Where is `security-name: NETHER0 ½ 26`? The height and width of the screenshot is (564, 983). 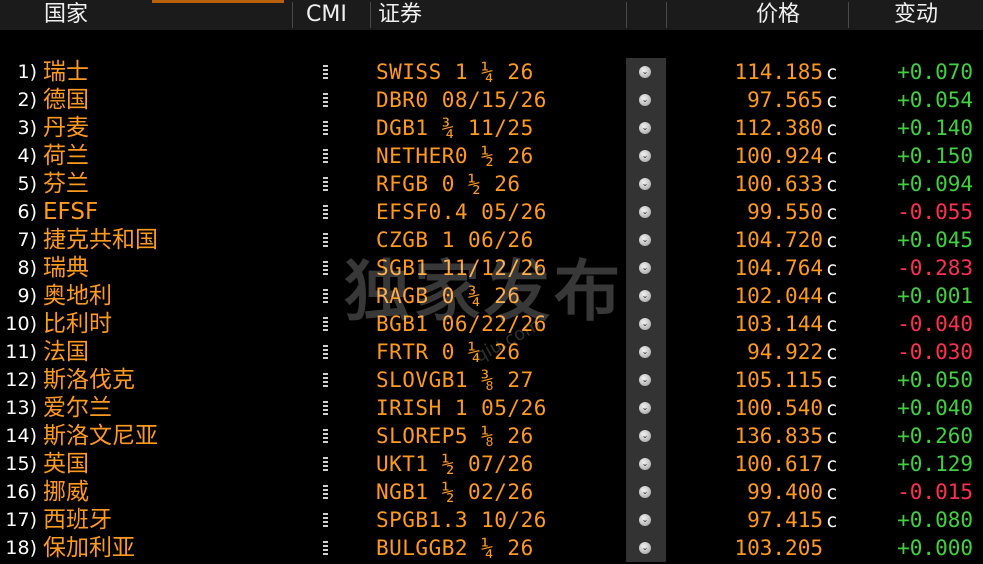
security-name: NETHER0 ½ 26 is located at coordinates (455, 156).